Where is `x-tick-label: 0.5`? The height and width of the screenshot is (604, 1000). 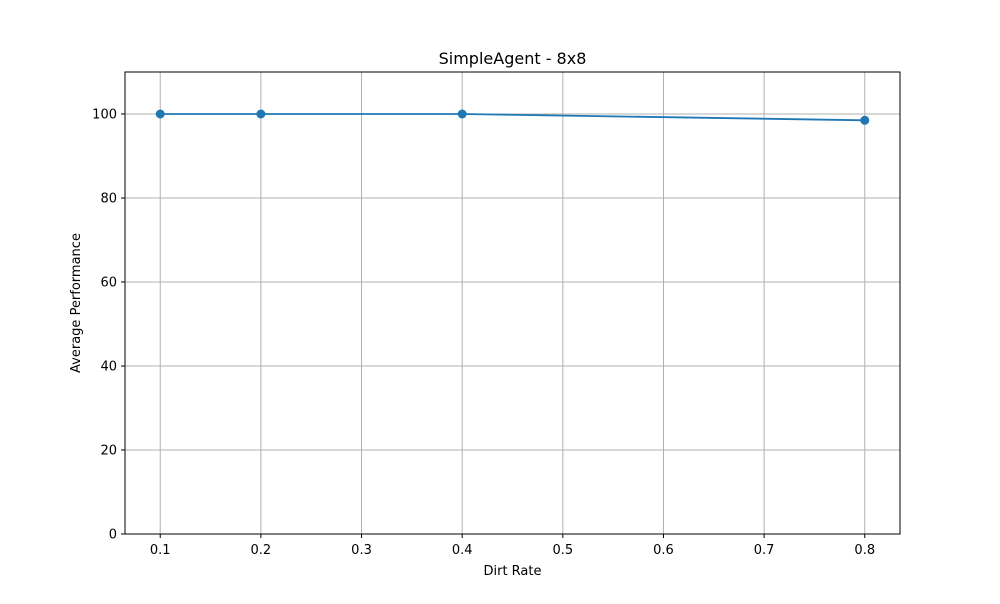 x-tick-label: 0.5 is located at coordinates (562, 550).